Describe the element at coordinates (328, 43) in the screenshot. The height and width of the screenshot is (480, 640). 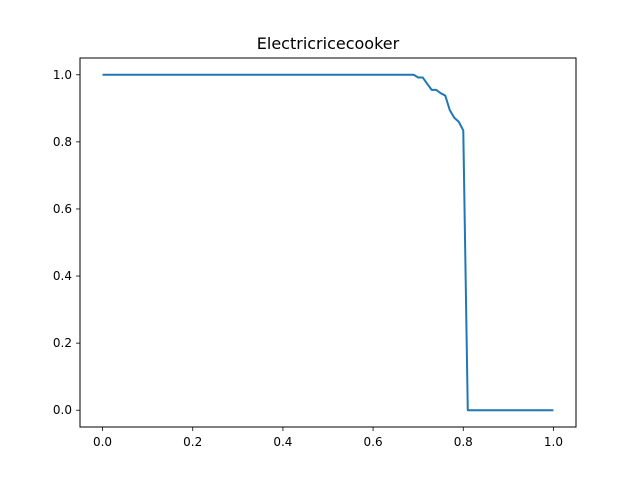
I see `chart-title: Electricricecooker` at that location.